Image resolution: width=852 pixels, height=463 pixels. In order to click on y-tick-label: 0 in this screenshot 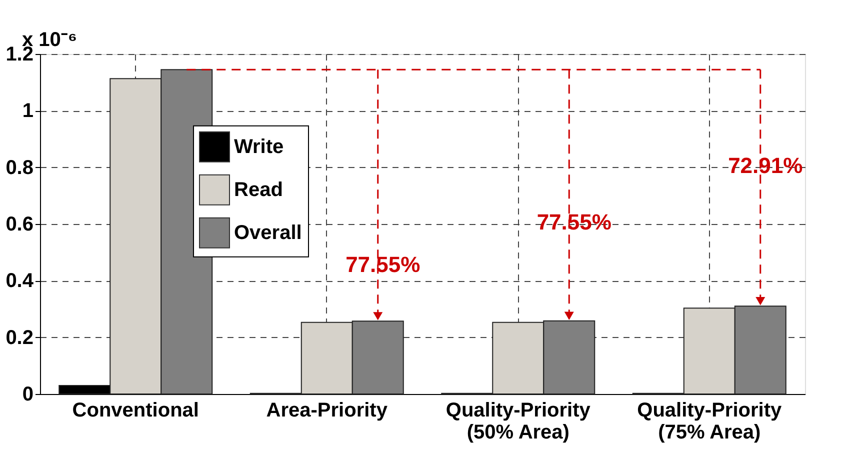, I will do `click(28, 395)`.